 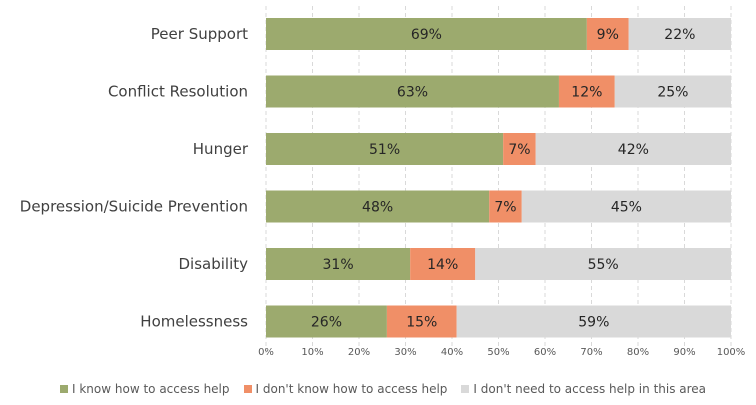 What do you see at coordinates (199, 34) in the screenshot?
I see `category-label: Peer Support` at bounding box center [199, 34].